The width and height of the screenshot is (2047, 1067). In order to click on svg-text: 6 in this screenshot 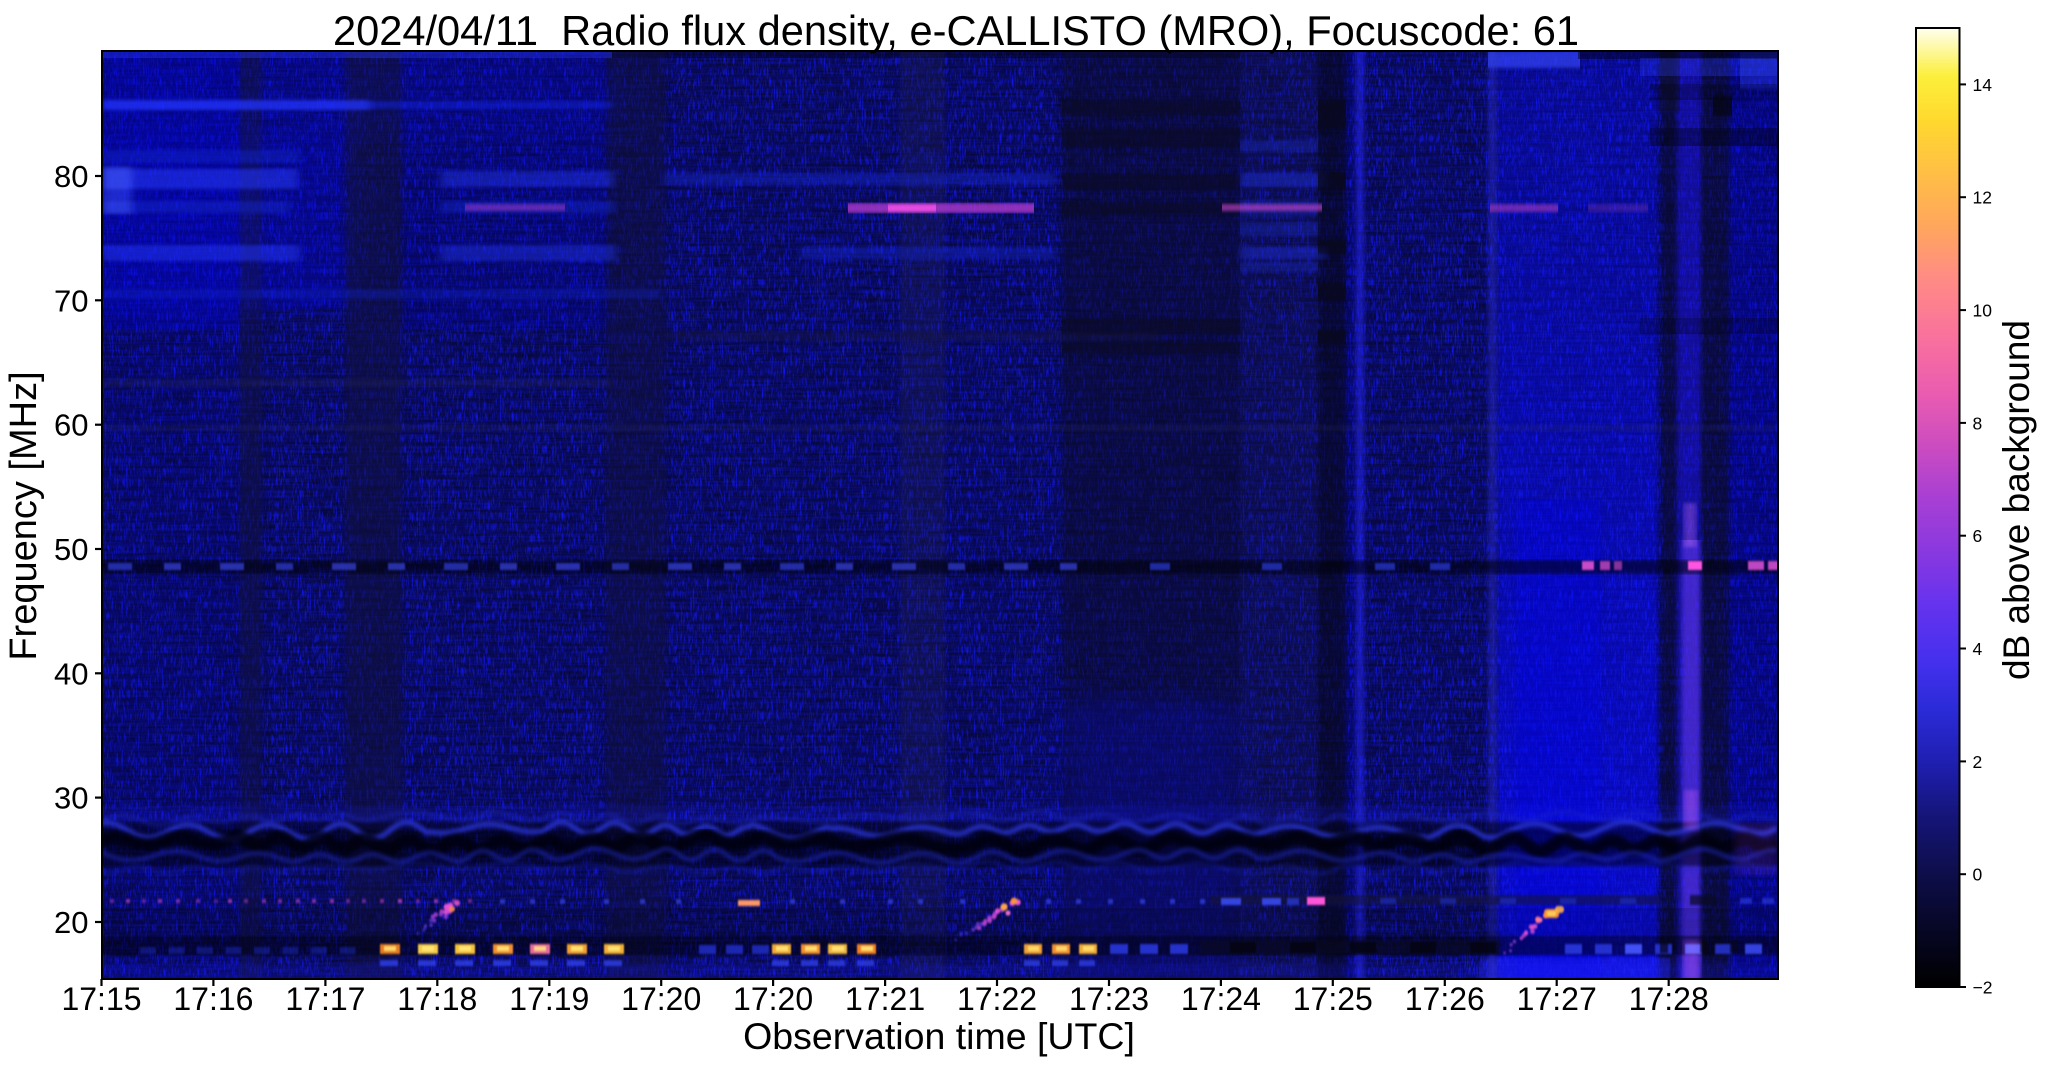, I will do `click(1978, 536)`.